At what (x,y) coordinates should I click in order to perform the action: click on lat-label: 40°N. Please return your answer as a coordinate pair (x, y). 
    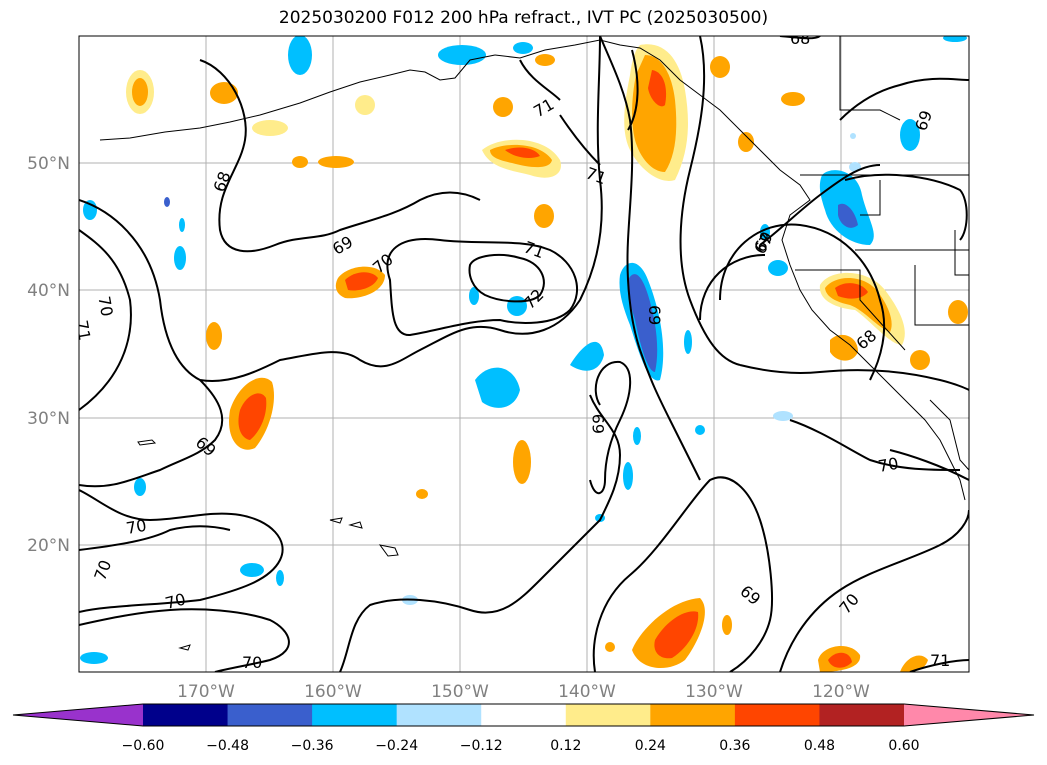
    Looking at the image, I should click on (48, 291).